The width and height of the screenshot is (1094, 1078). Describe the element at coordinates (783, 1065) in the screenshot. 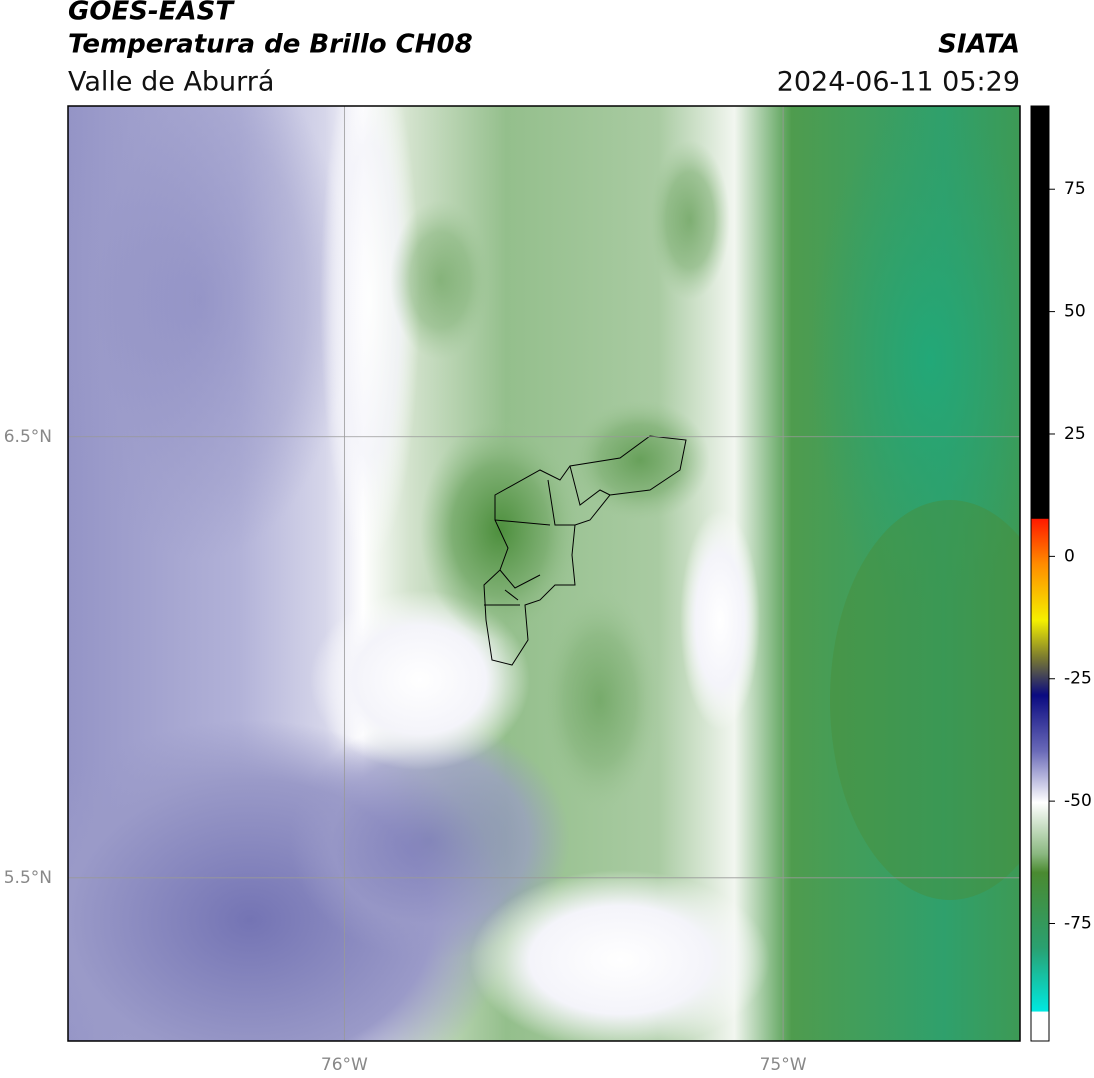

I see `x-tick-label: 75°W` at that location.